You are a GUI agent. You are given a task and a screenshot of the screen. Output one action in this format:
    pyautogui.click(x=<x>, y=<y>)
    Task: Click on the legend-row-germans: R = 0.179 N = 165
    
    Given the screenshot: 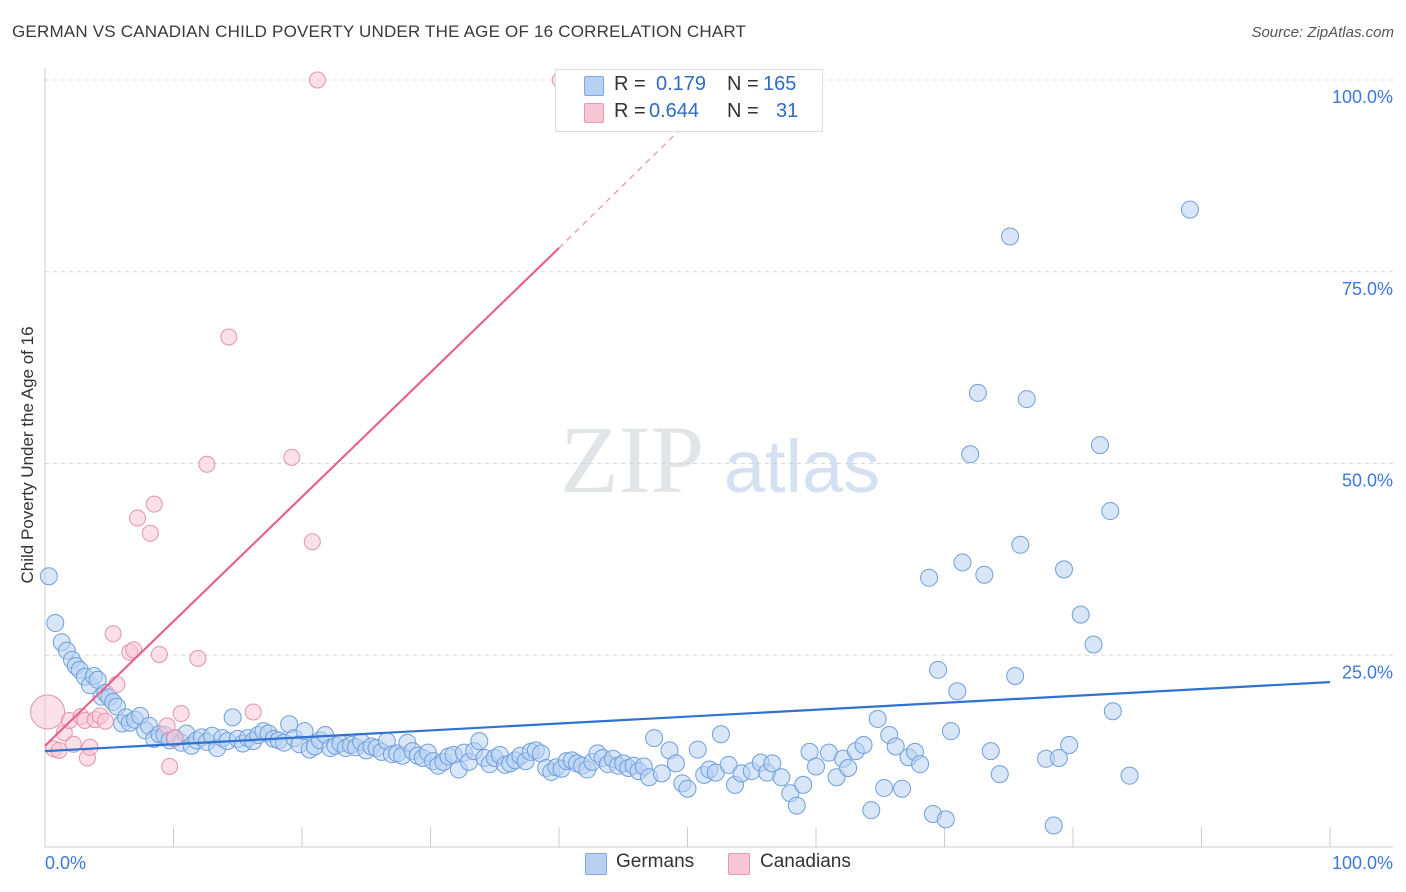 What is the action you would take?
    pyautogui.click(x=689, y=86)
    